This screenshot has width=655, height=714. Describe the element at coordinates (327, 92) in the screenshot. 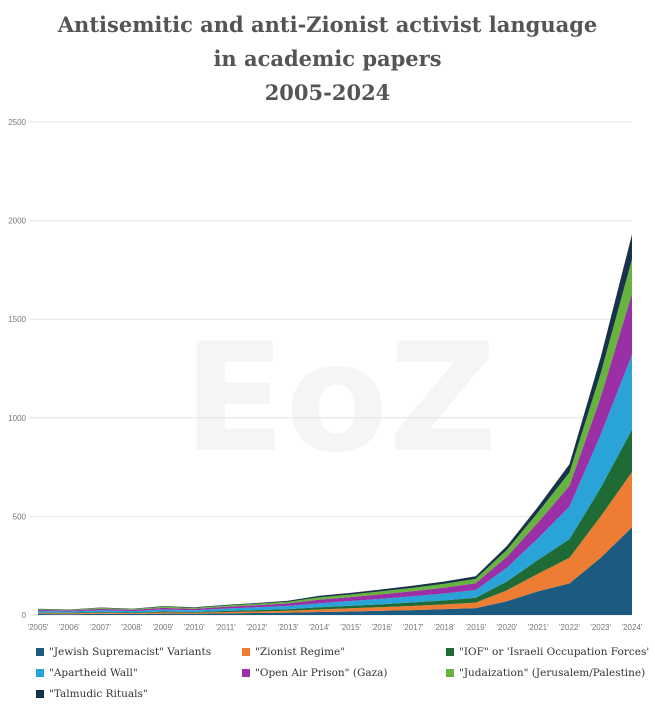

I see `title-line-3: 2005-2024` at that location.